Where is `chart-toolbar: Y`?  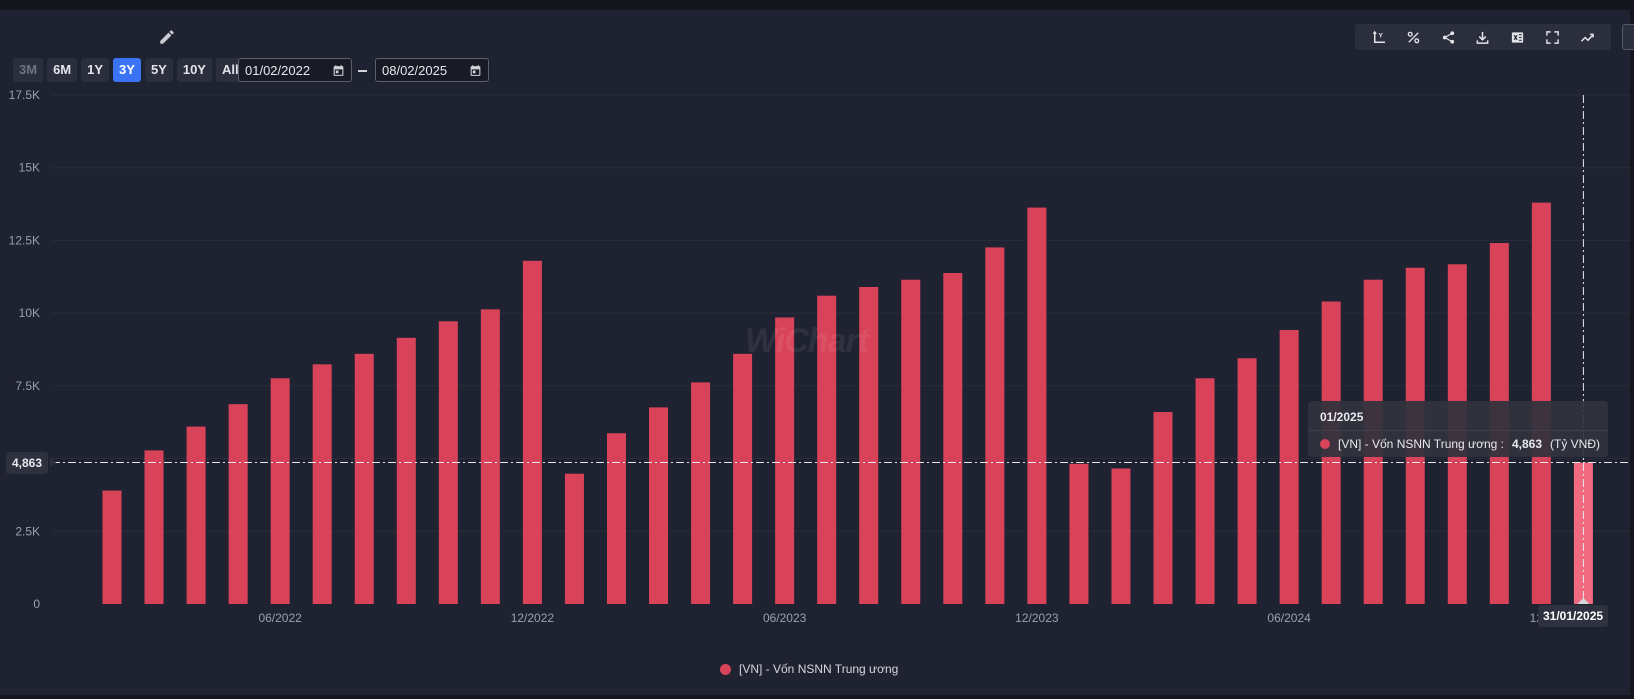 chart-toolbar: Y is located at coordinates (1483, 37).